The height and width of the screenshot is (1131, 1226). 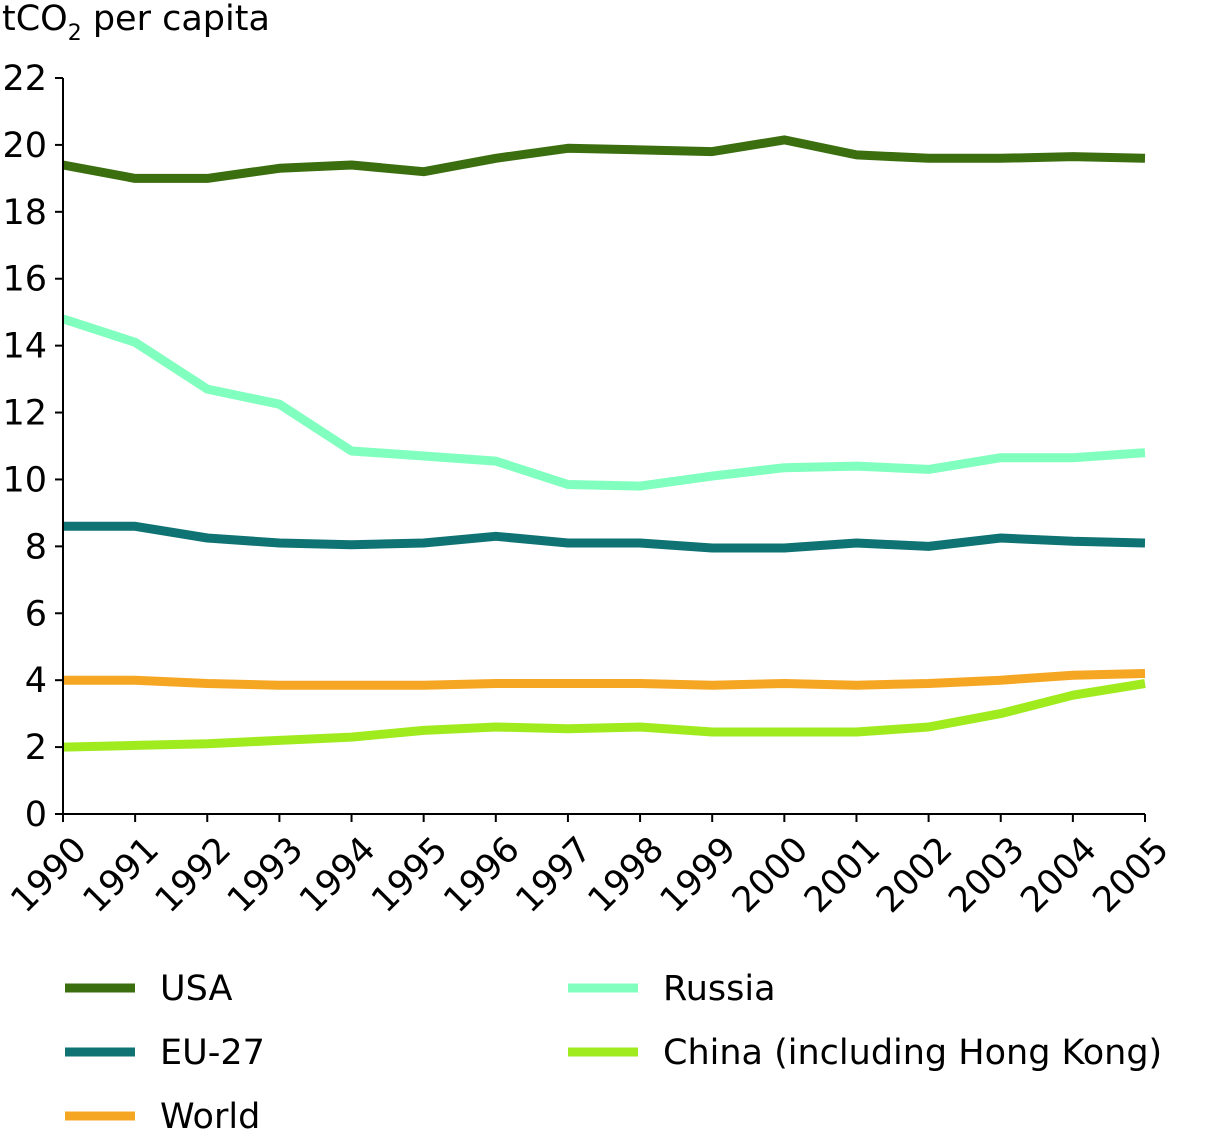 I want to click on y-axis-label-main: tCO, so click(x=35, y=19).